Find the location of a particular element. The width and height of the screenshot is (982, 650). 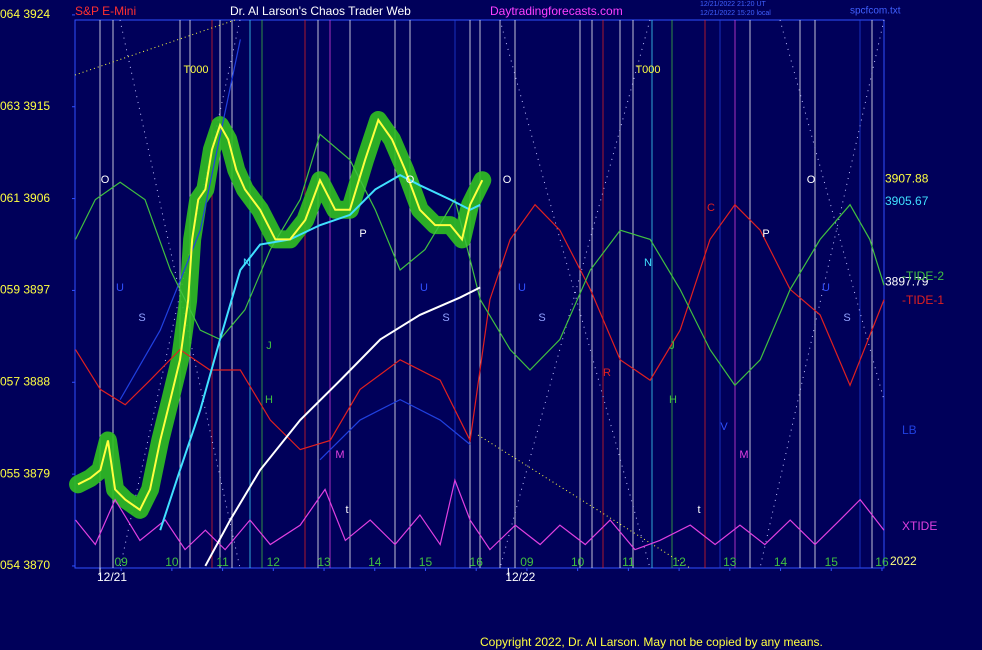

annotation: R is located at coordinates (607, 373).